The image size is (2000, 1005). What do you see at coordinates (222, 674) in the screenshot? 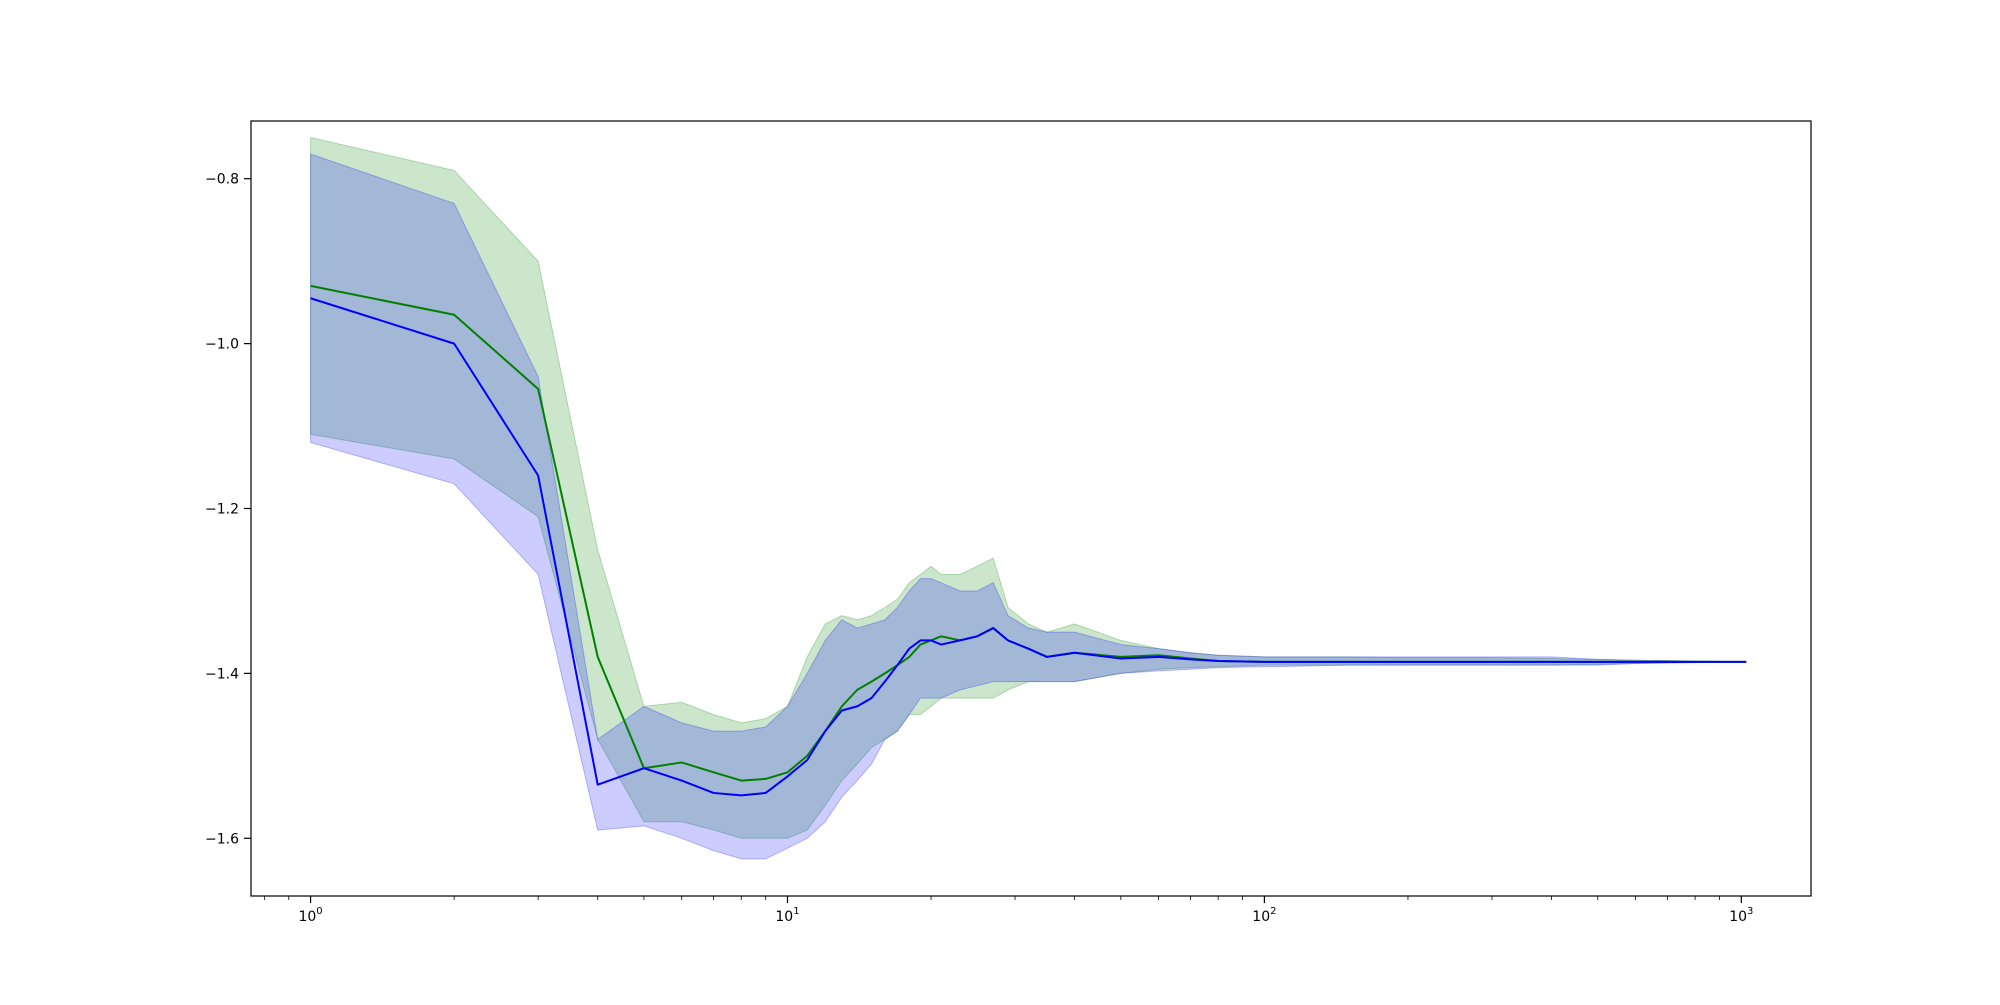
I see `y-tick-label: −1.4` at bounding box center [222, 674].